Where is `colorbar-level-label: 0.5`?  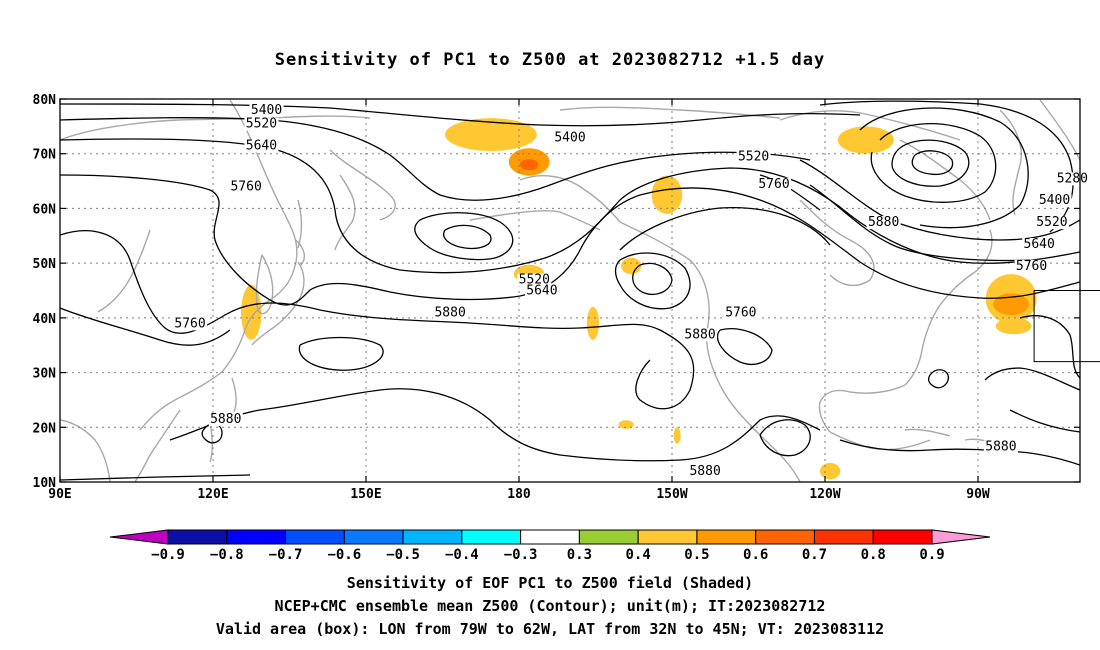 colorbar-level-label: 0.5 is located at coordinates (696, 555).